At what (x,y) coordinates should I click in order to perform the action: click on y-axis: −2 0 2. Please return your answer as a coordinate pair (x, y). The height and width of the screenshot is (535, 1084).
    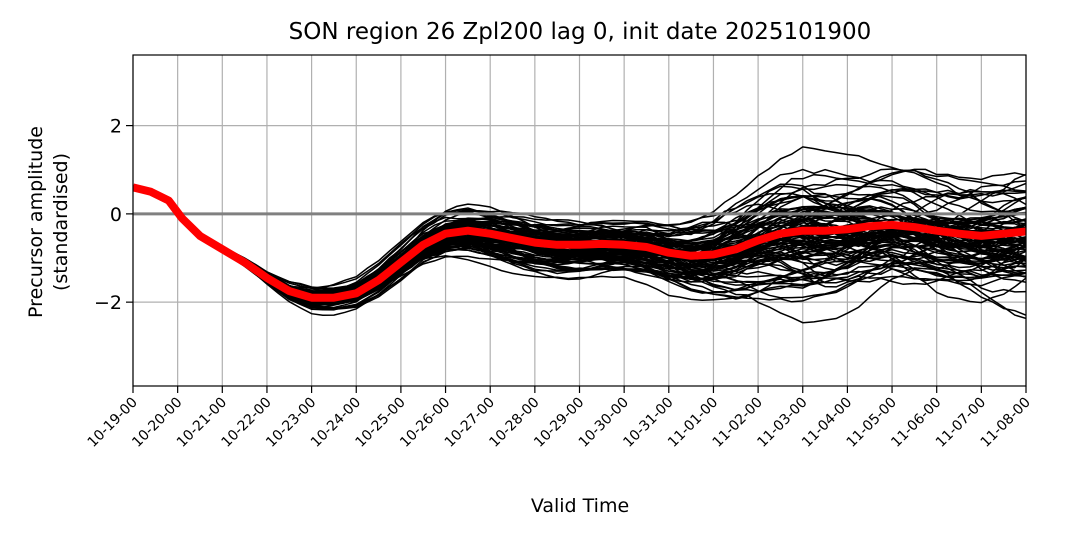
    Looking at the image, I should click on (113, 215).